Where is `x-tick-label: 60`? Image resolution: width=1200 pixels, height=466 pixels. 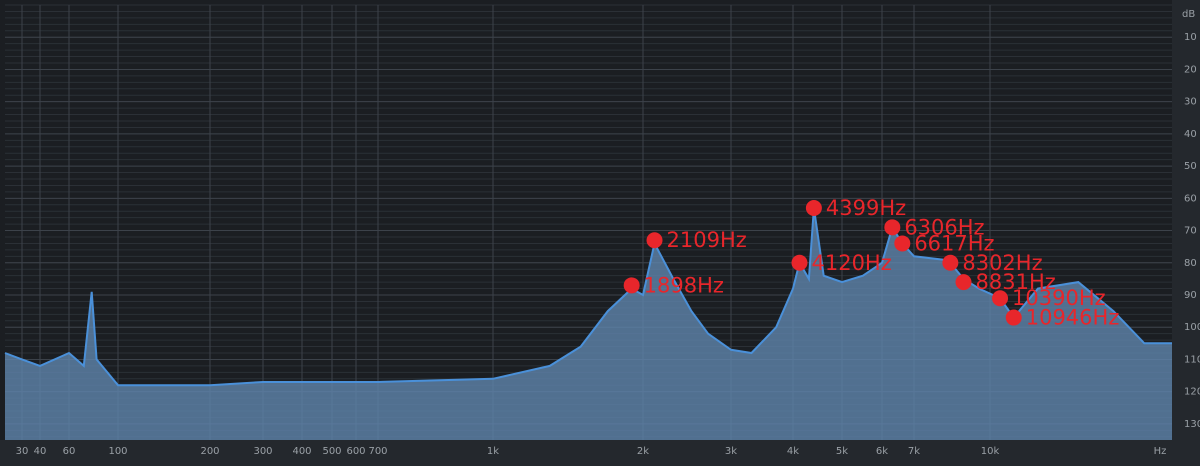 x-tick-label: 60 is located at coordinates (69, 451).